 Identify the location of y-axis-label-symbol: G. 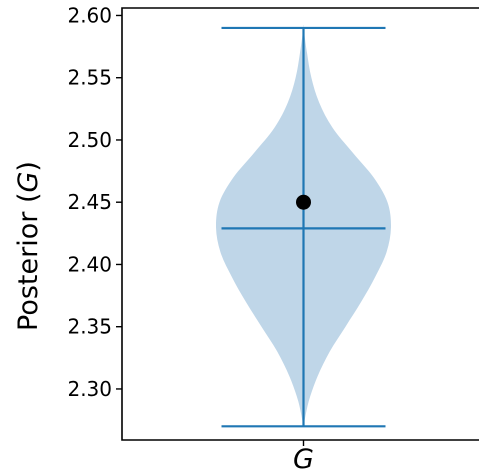
(28, 182).